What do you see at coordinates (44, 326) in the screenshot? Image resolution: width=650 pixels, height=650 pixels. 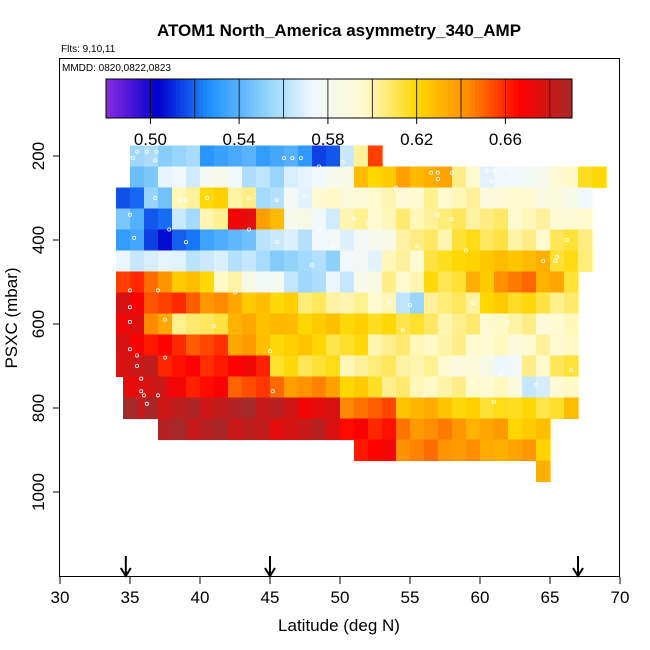 I see `y-axis: 200 400 600 800 1000` at bounding box center [44, 326].